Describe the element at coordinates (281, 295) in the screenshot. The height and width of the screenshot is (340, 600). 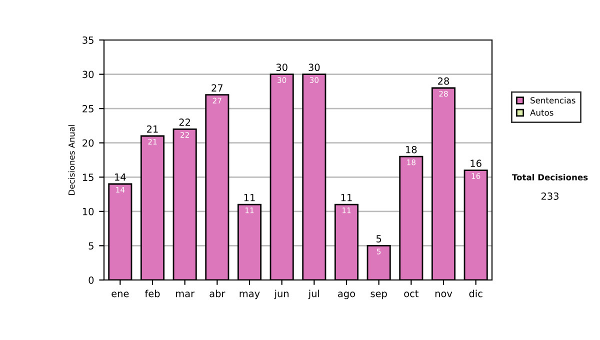
I see `x-tick-label: jun` at that location.